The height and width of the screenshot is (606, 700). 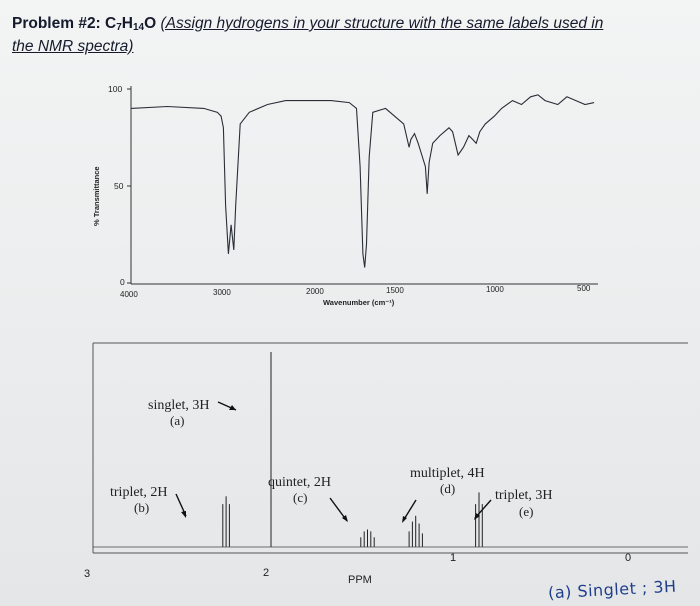 What do you see at coordinates (111, 23) in the screenshot?
I see `formula-carbon: C` at bounding box center [111, 23].